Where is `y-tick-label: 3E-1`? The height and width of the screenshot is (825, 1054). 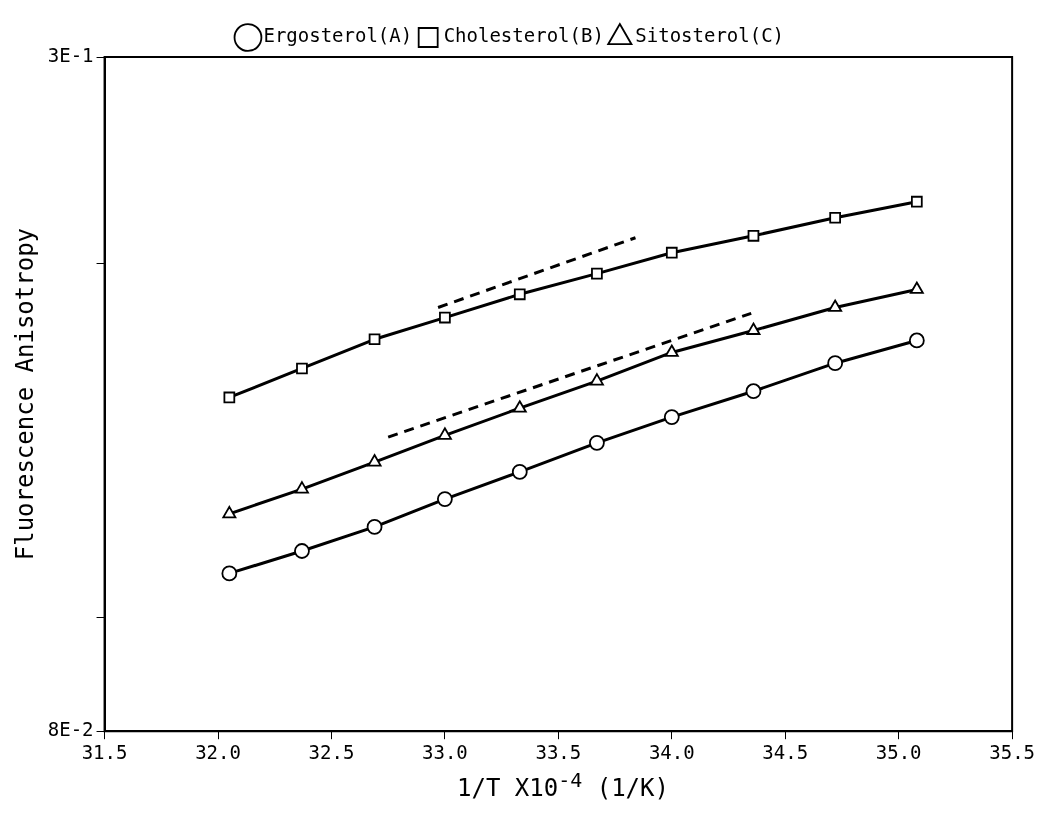 y-tick-label: 3E-1 is located at coordinates (70, 54).